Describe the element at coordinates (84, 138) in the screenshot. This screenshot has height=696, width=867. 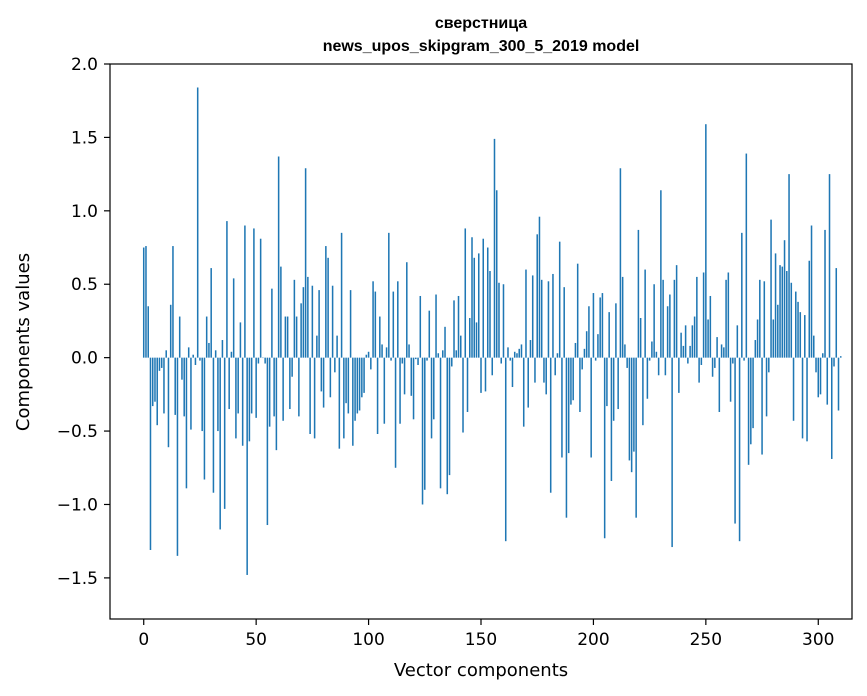
I see `y-tick-label: 1.5` at that location.